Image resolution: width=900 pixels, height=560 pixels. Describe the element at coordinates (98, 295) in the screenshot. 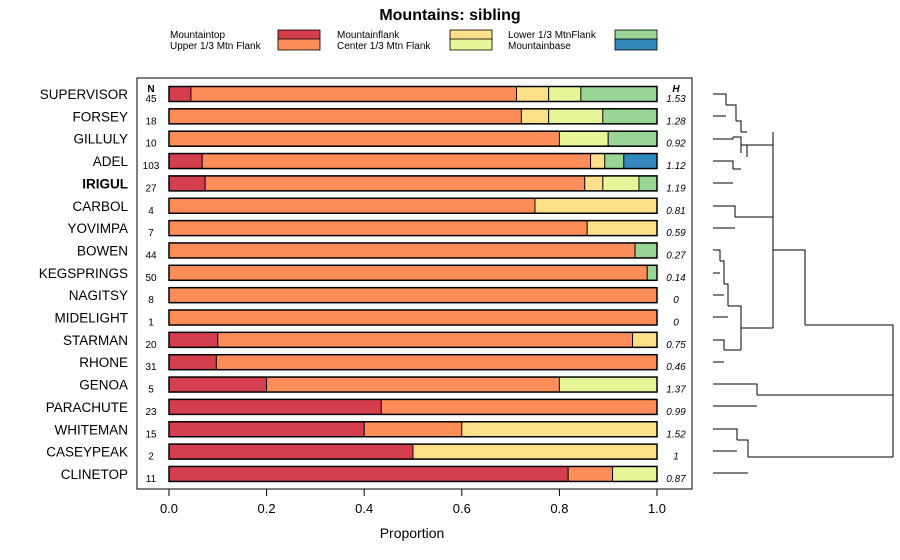

I see `site-label: NAGITSY` at that location.